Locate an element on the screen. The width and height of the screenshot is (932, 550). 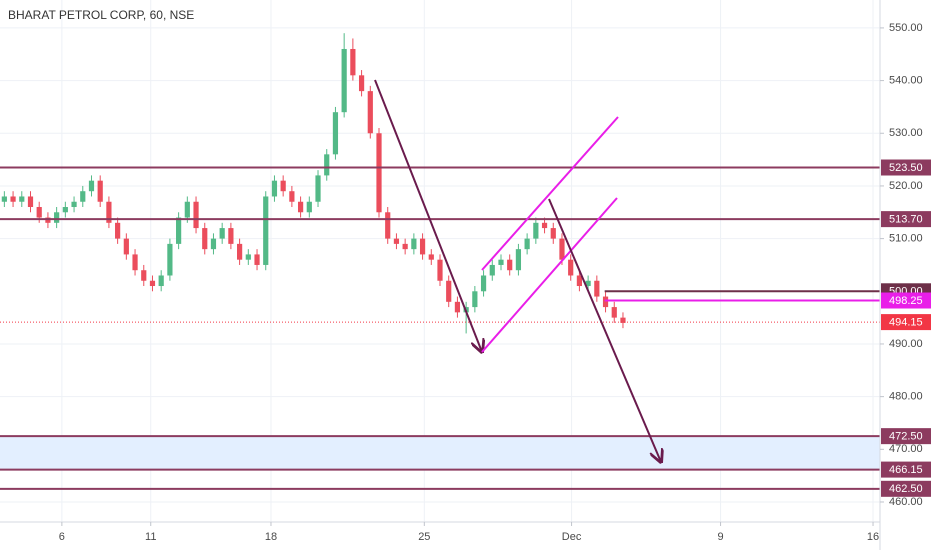
y-tick-label: 460.00 is located at coordinates (906, 502).